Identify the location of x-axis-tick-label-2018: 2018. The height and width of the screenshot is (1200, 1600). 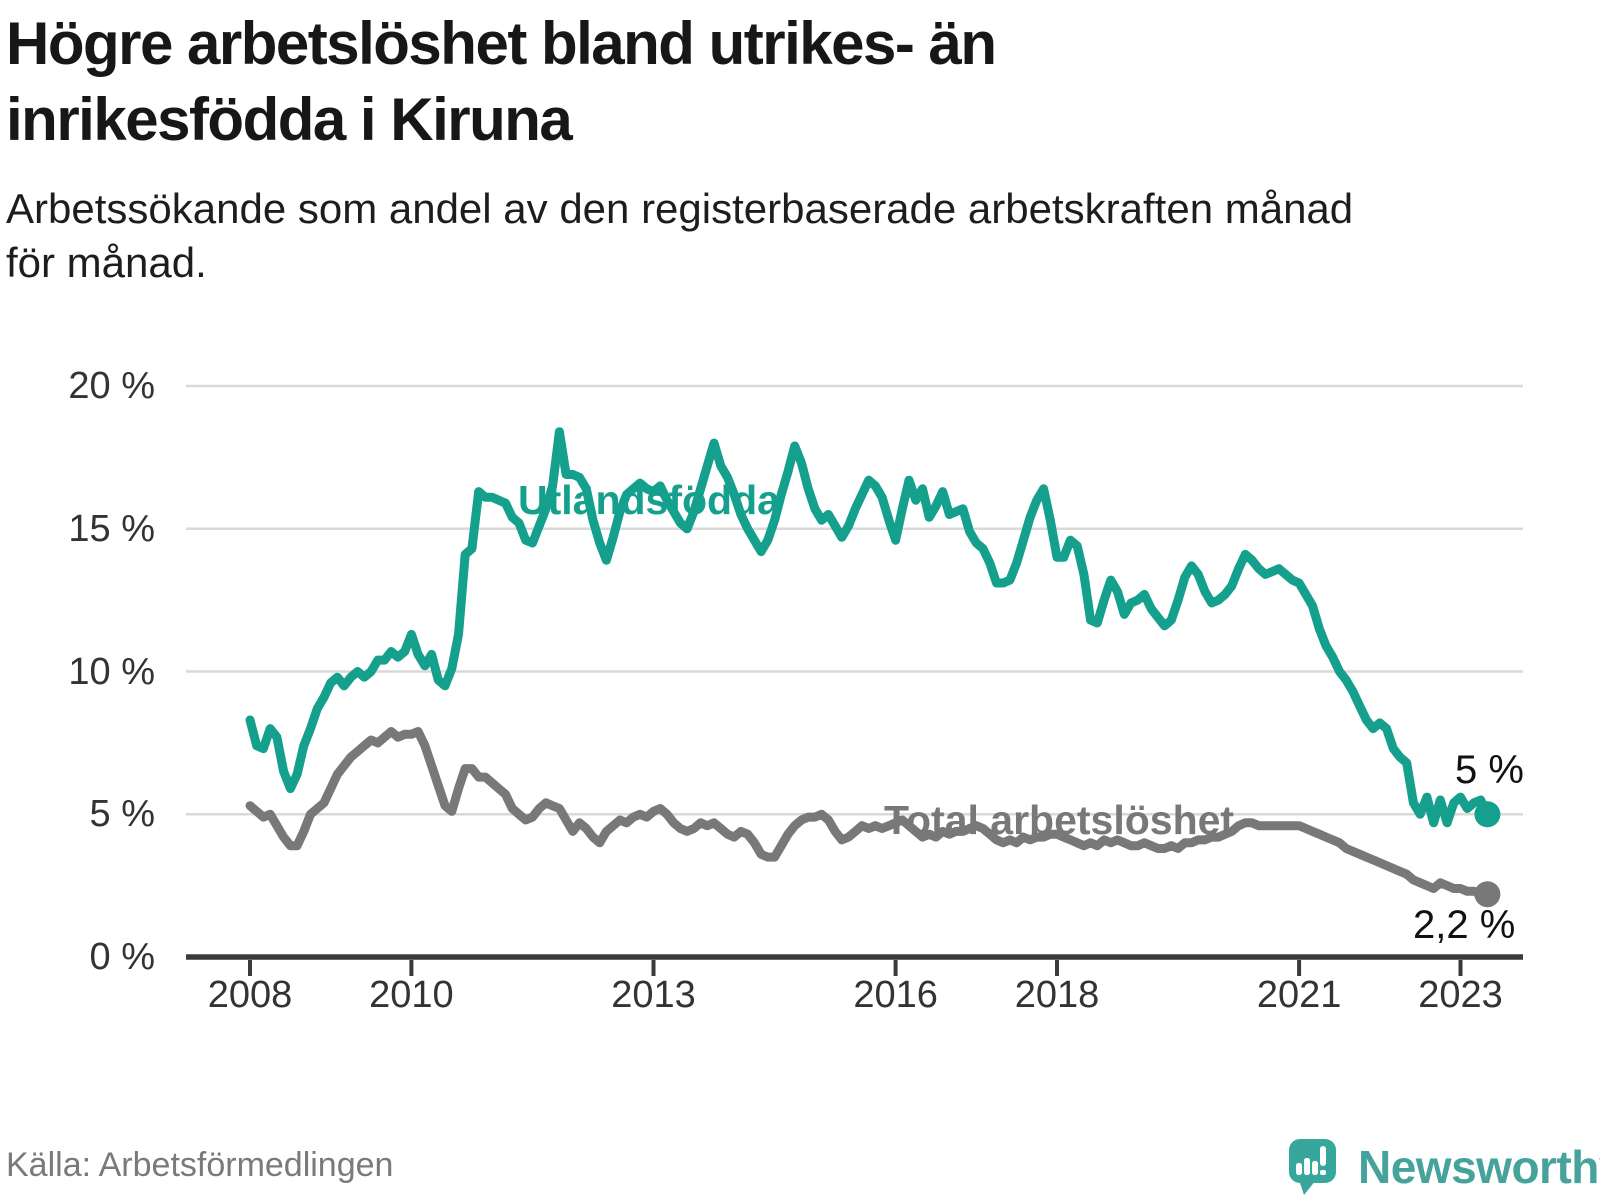
(1057, 995).